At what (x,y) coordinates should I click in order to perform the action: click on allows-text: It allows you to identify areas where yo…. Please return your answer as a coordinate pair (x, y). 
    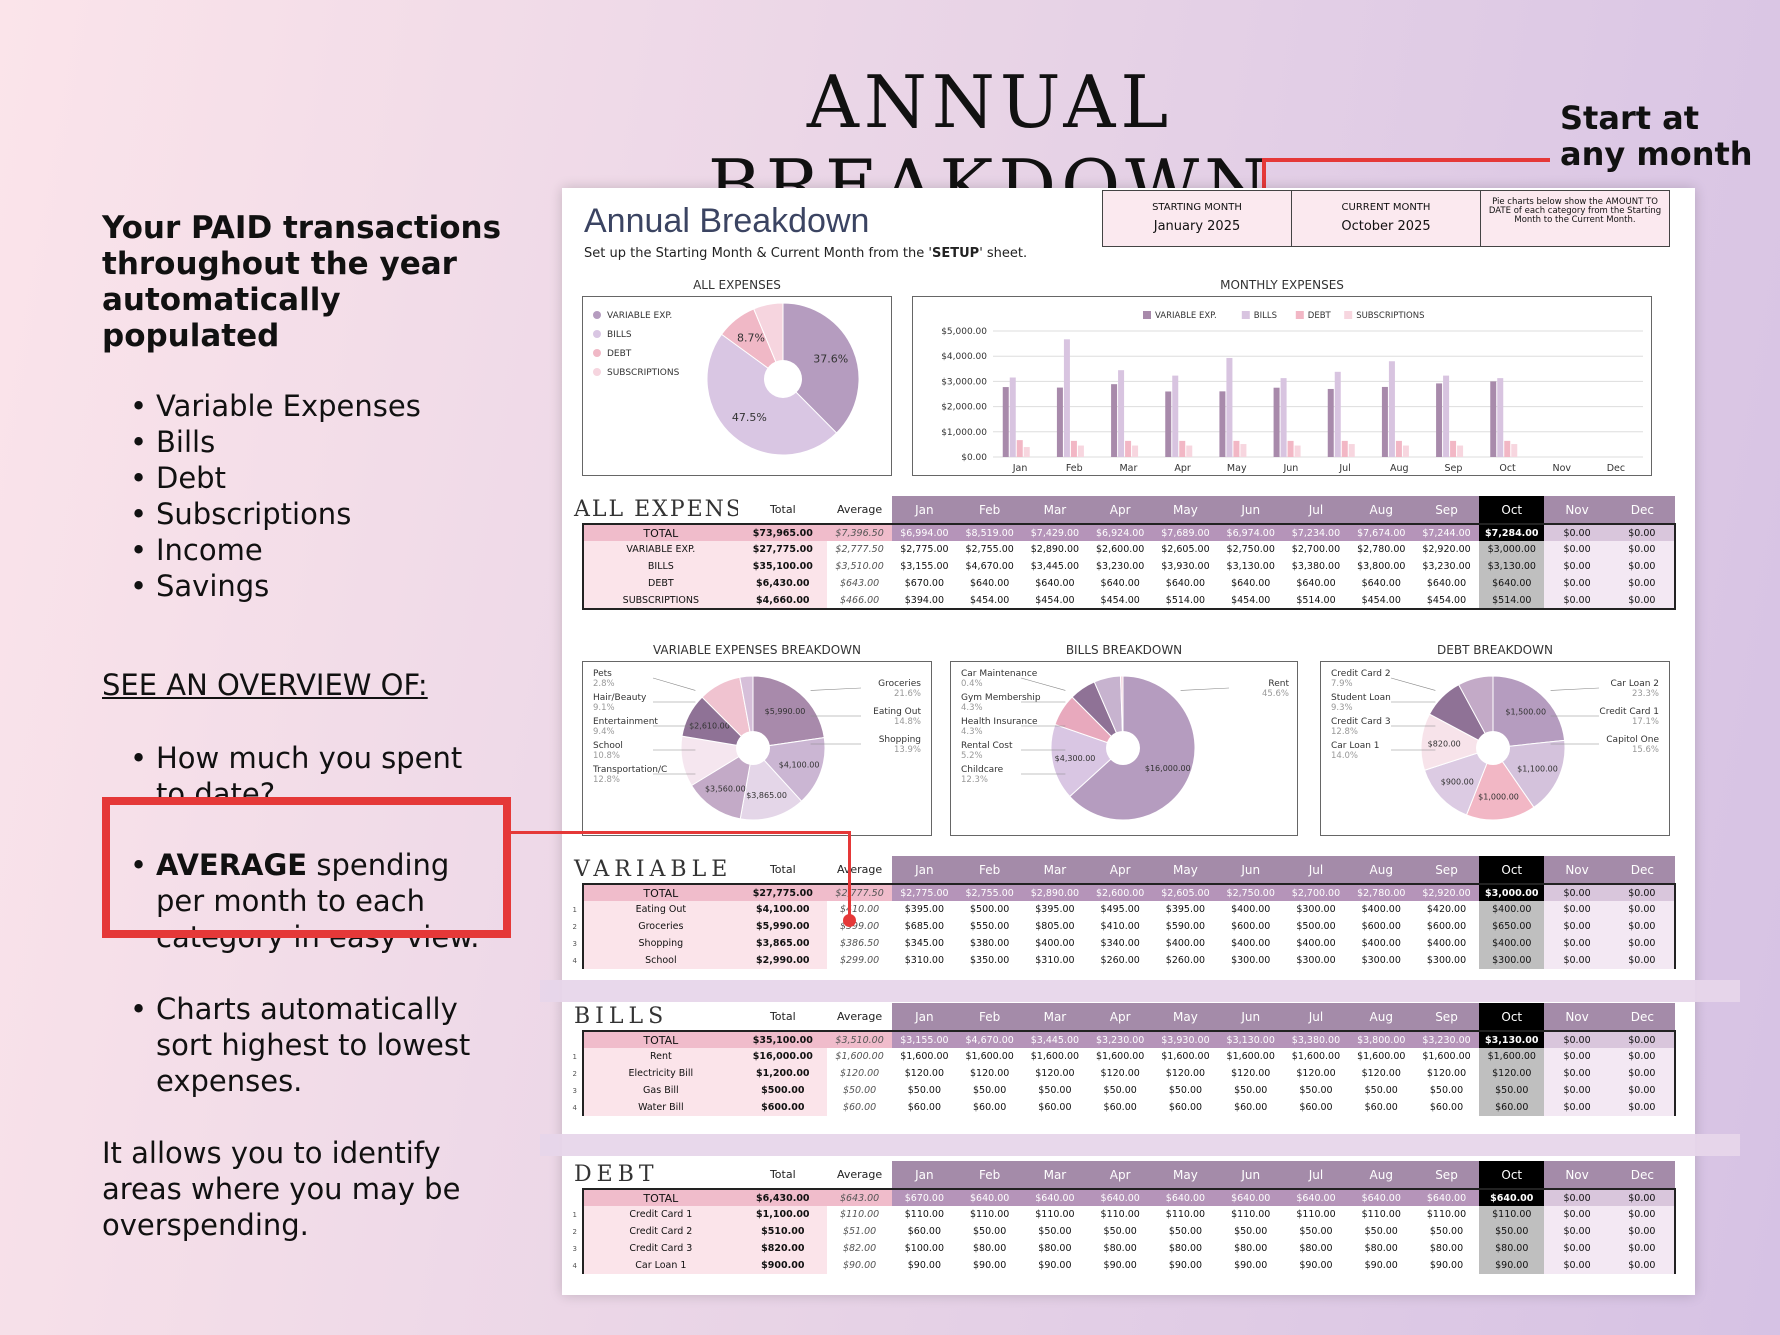
    Looking at the image, I should click on (307, 1189).